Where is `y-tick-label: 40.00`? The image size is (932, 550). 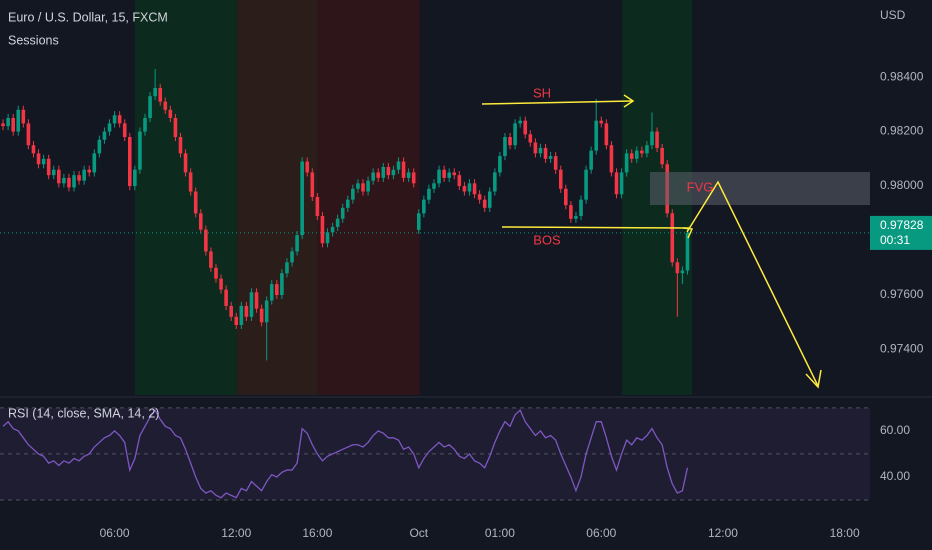 y-tick-label: 40.00 is located at coordinates (895, 476).